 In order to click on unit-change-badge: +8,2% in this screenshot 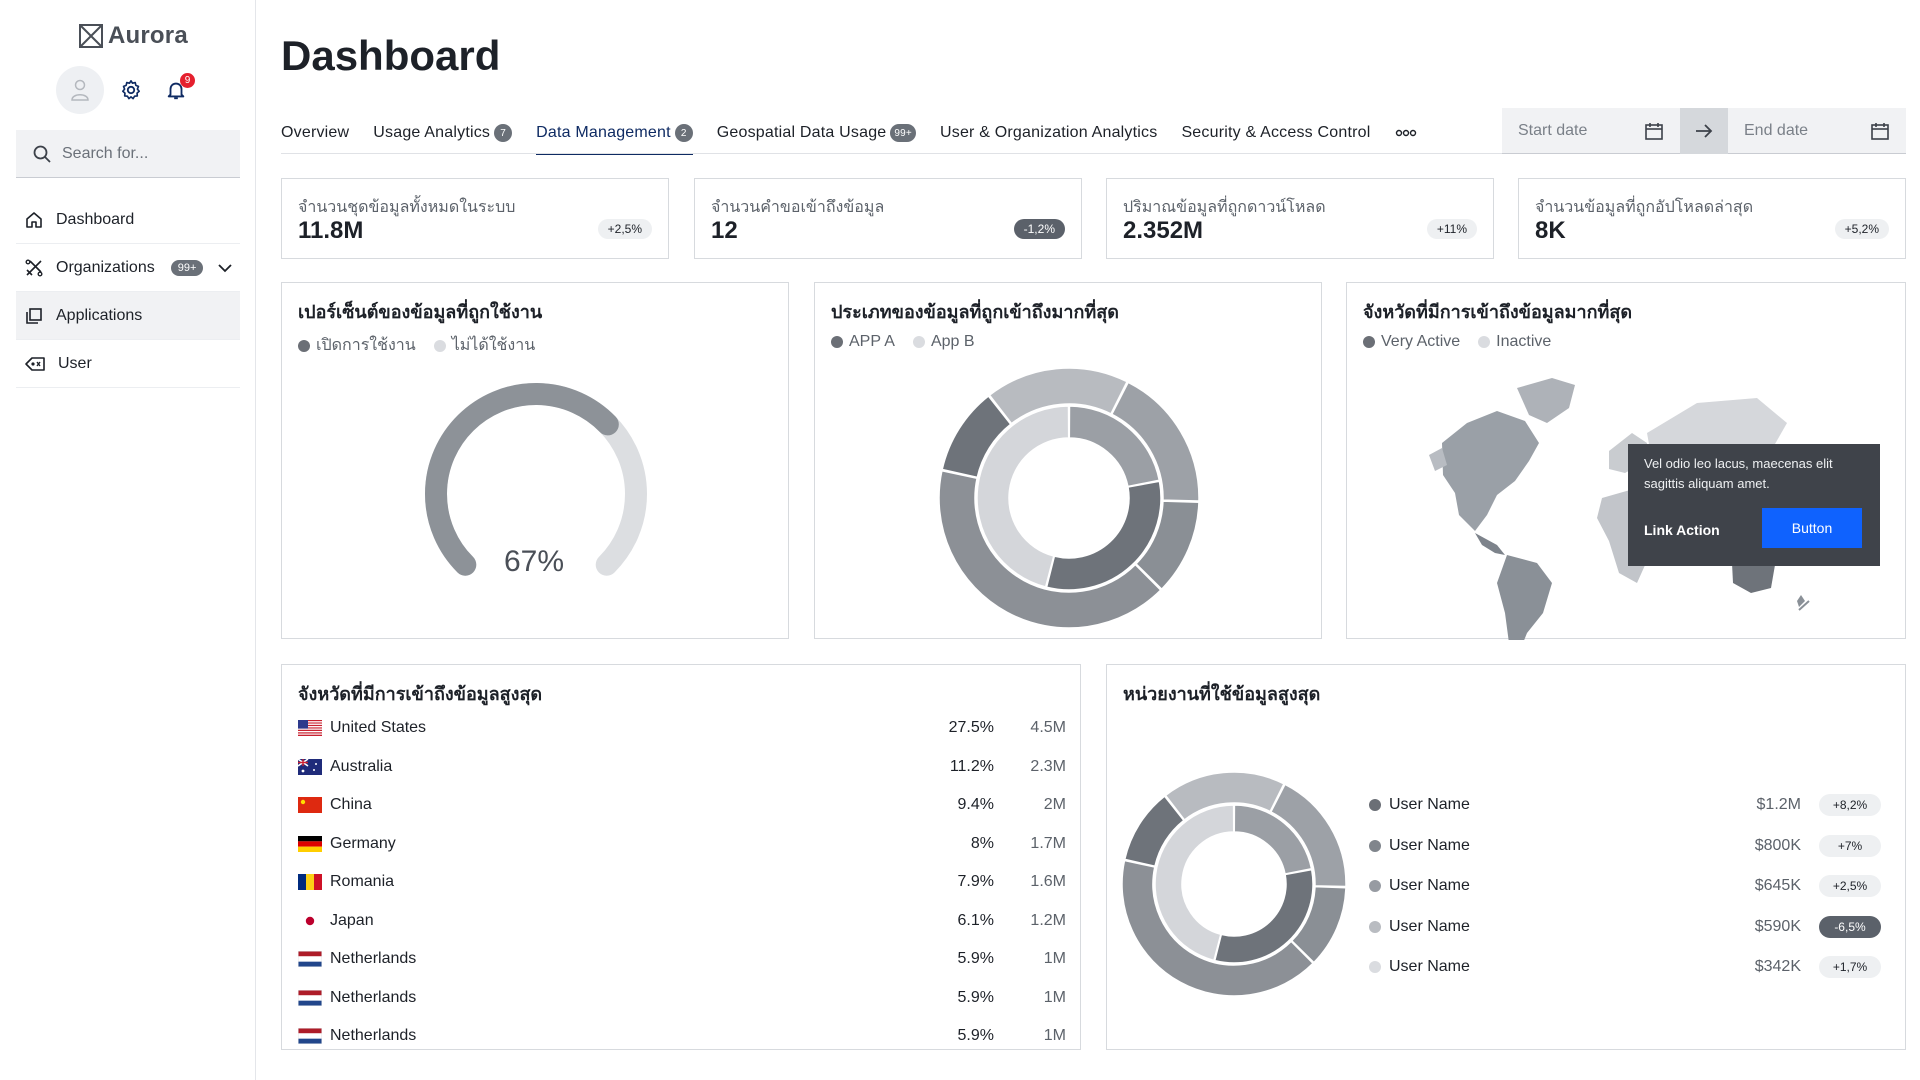, I will do `click(1850, 805)`.